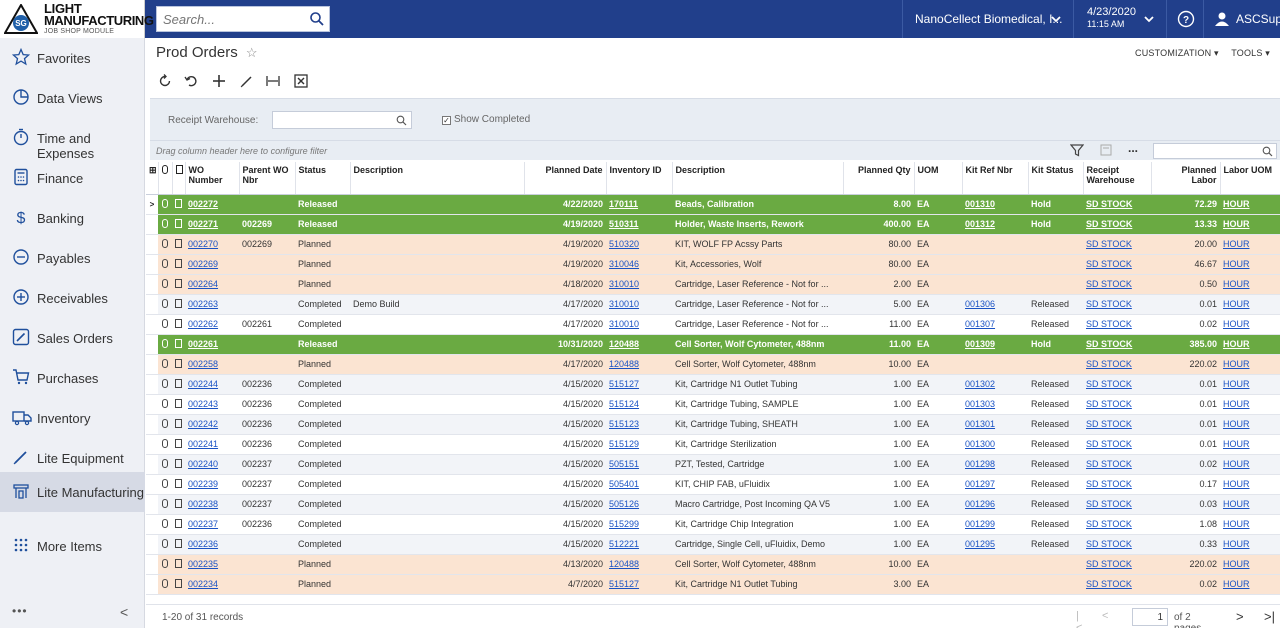 This screenshot has height=628, width=1280. Describe the element at coordinates (124, 612) in the screenshot. I see `sidebar-collapse-button: <` at that location.